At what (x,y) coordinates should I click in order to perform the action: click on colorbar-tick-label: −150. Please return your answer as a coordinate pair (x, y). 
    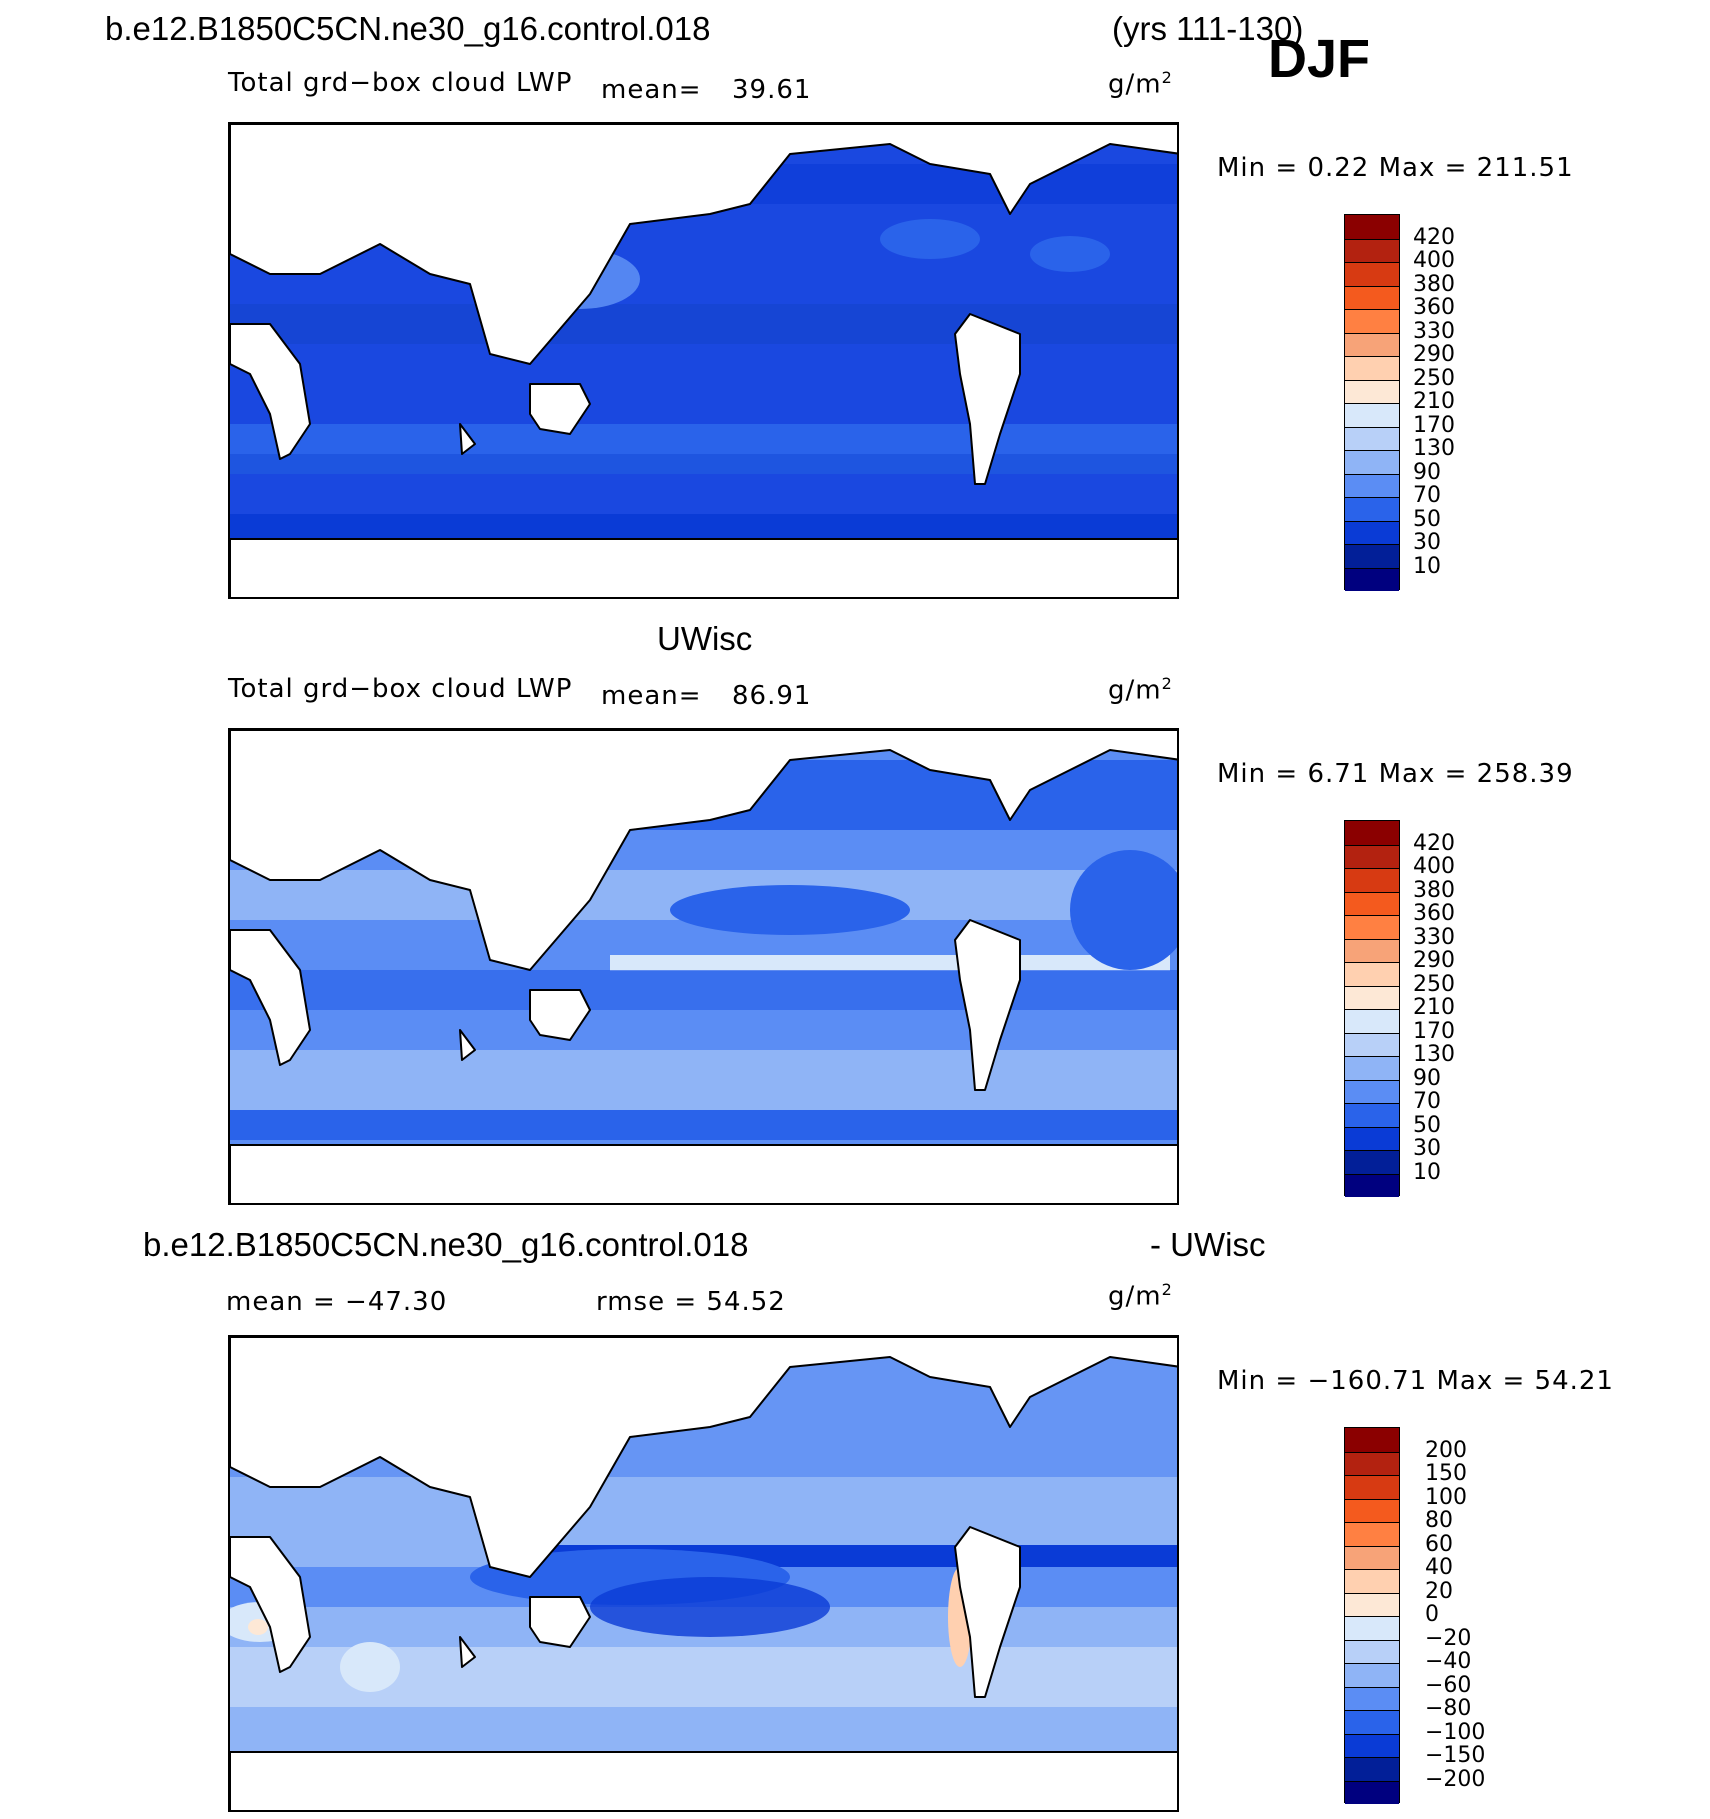
    Looking at the image, I should click on (1455, 1755).